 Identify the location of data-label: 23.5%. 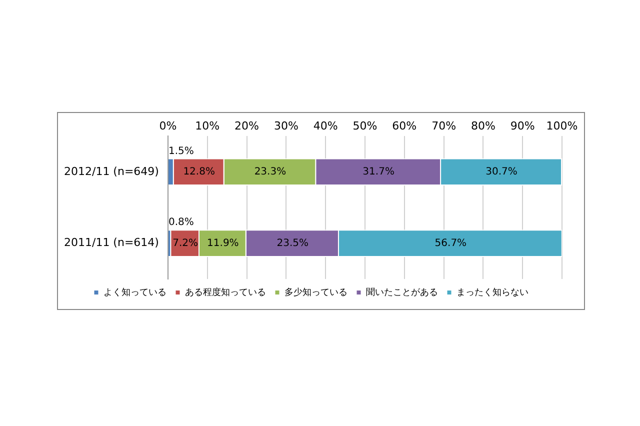
(292, 243).